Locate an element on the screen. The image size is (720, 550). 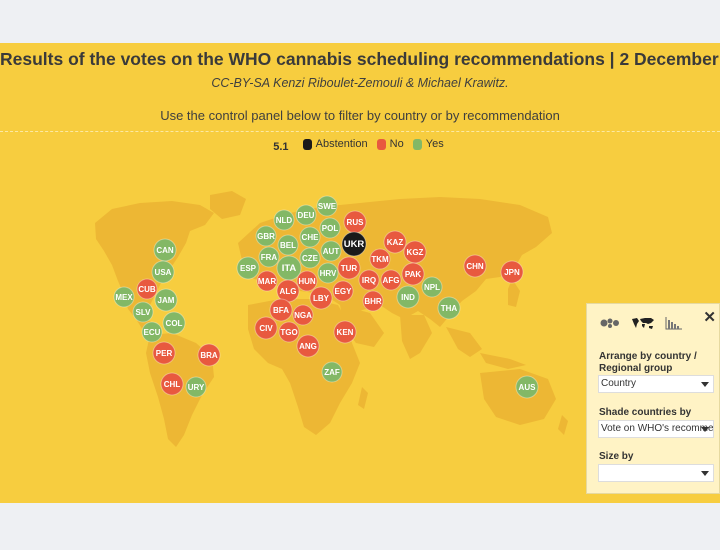
country-bubble-aut: AUT is located at coordinates (331, 251).